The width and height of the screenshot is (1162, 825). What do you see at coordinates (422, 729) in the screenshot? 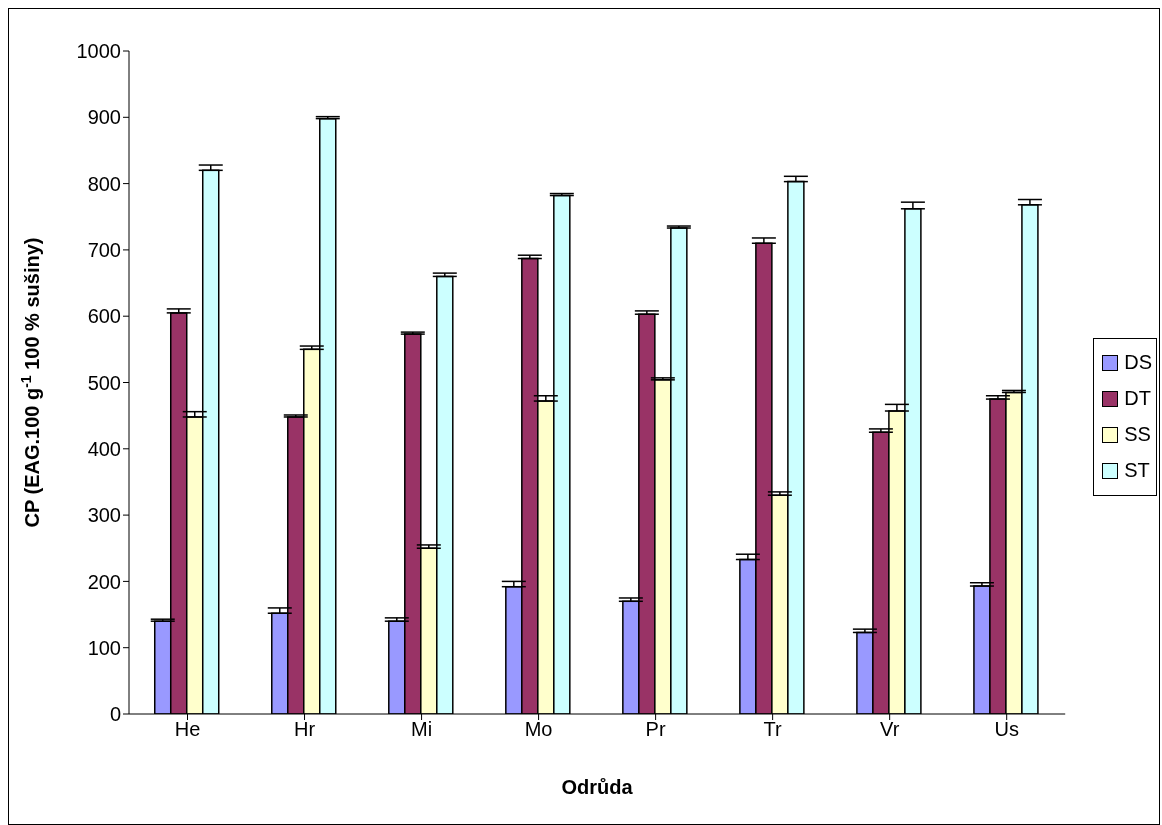
I see `x-tick-label: Mi` at bounding box center [422, 729].